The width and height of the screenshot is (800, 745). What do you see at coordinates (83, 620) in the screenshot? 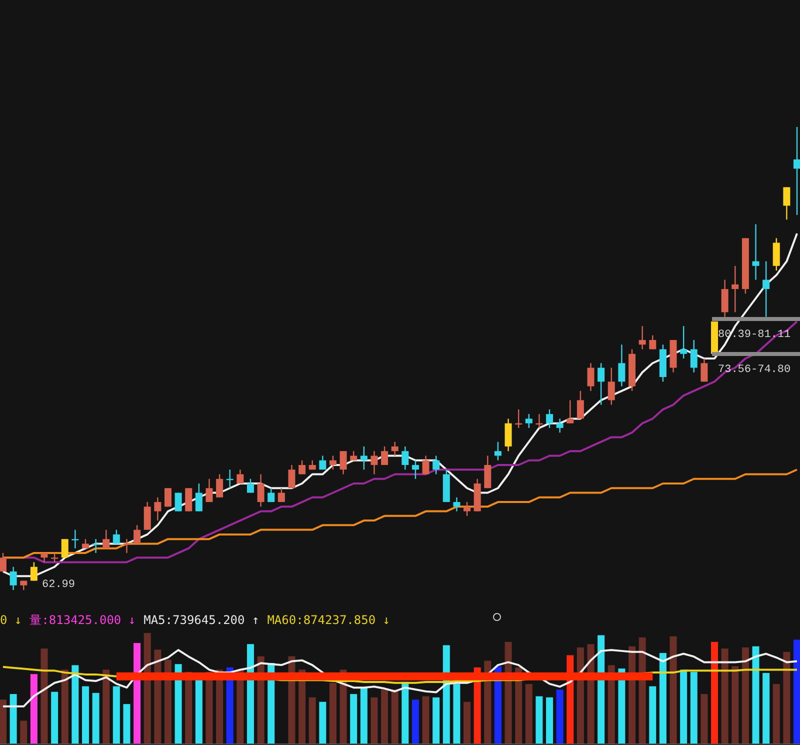
I see `text: 量:813425.000 ↓` at bounding box center [83, 620].